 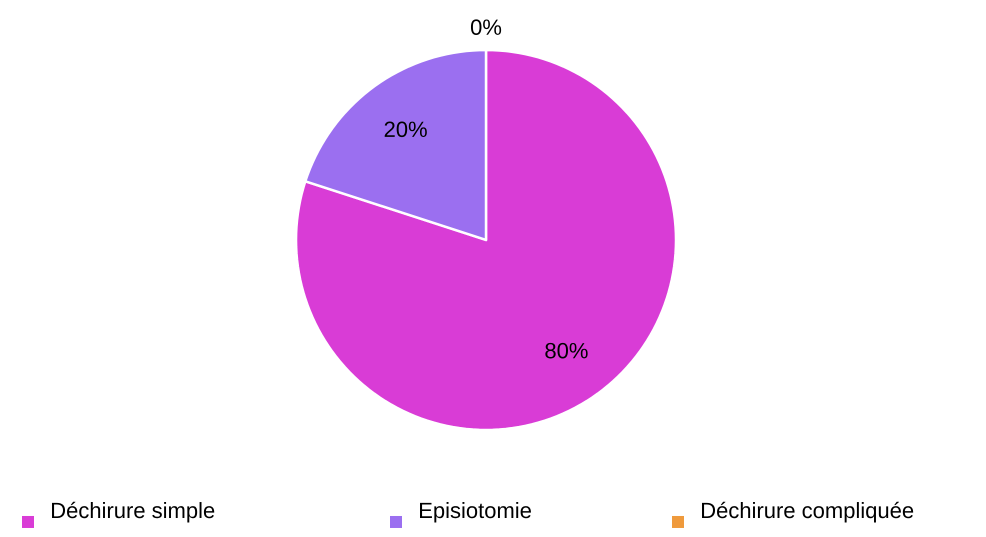 What do you see at coordinates (566, 350) in the screenshot?
I see `data-label: 80%` at bounding box center [566, 350].